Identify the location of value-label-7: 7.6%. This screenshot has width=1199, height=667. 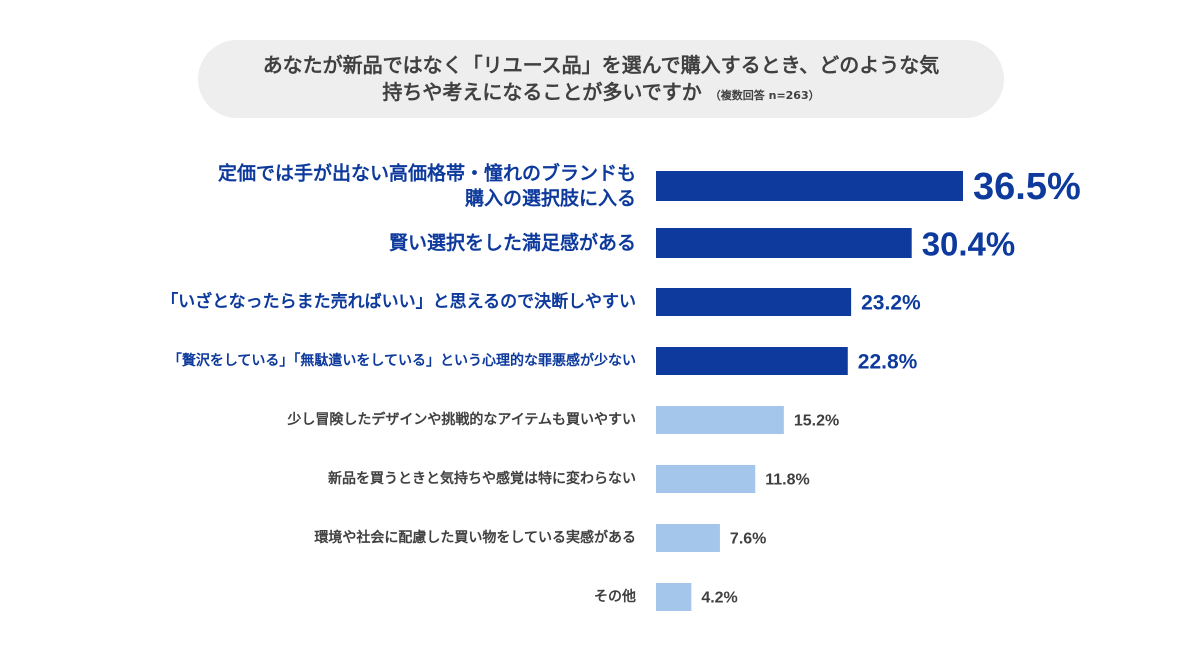
(748, 539).